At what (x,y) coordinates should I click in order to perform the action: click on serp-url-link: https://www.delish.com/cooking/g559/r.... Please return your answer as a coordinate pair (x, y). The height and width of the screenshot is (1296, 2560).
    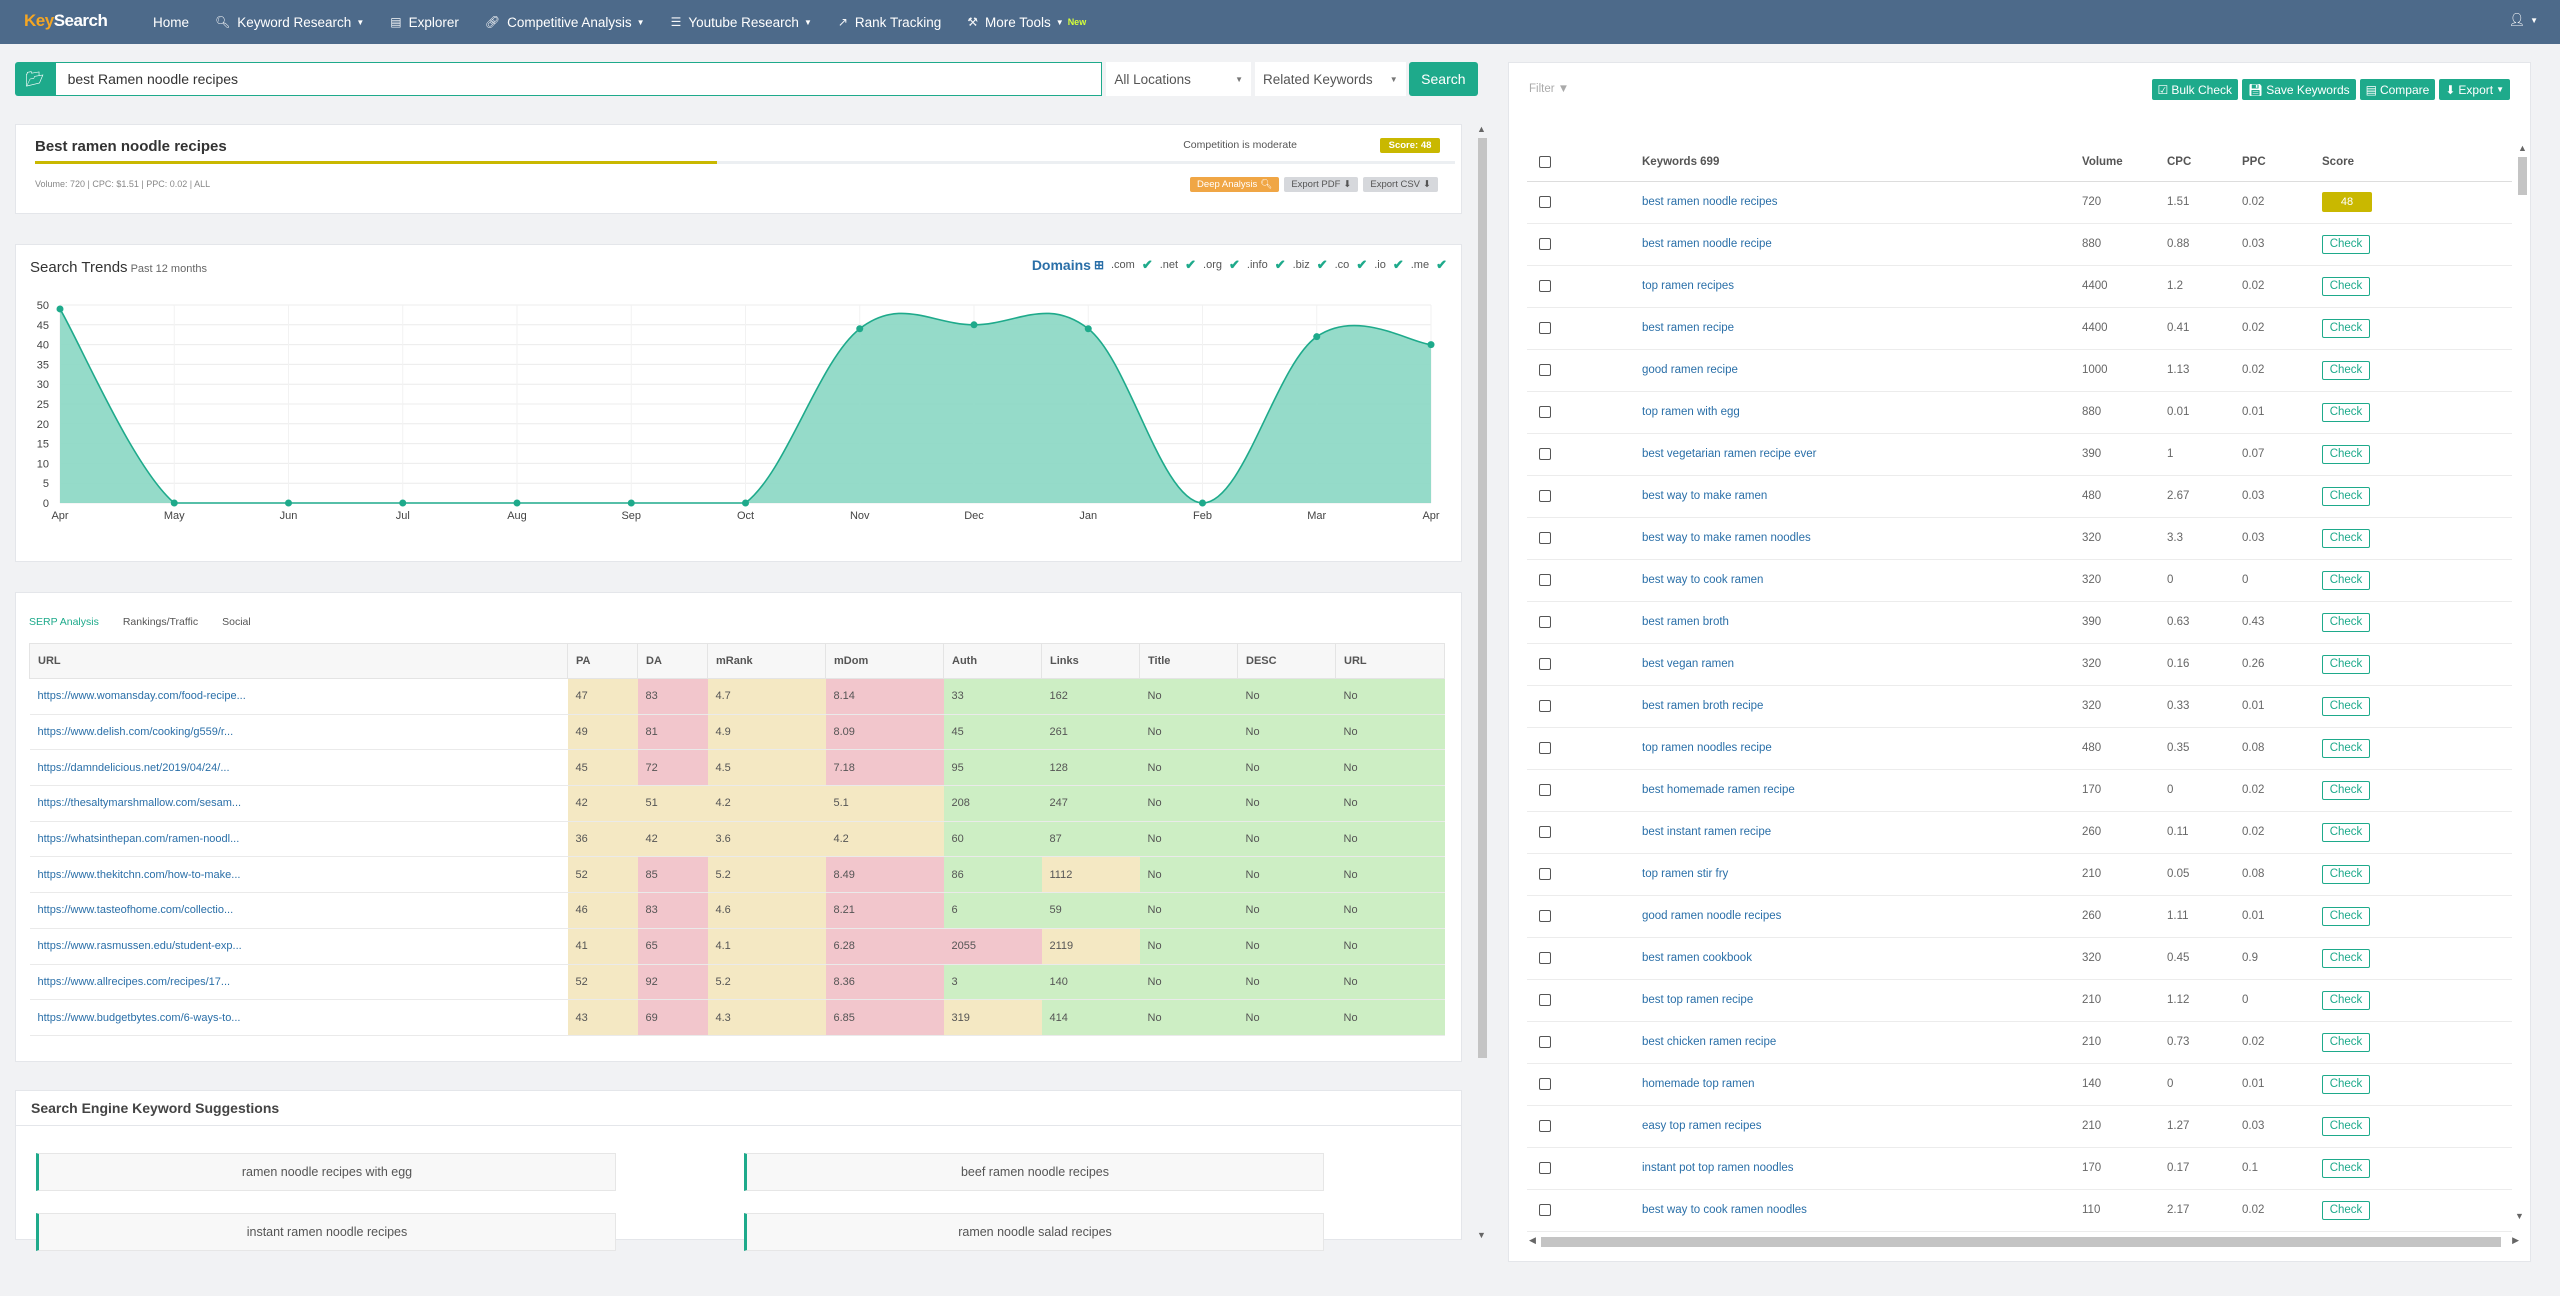
    Looking at the image, I should click on (298, 732).